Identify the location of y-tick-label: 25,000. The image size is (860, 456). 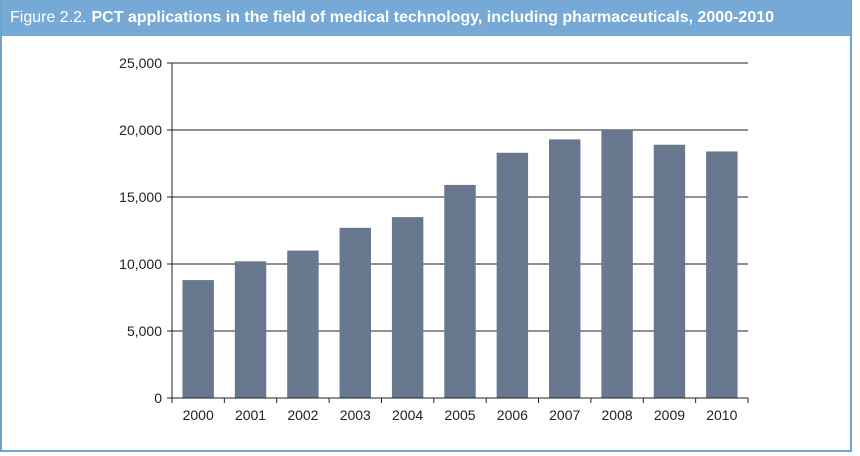
(140, 63).